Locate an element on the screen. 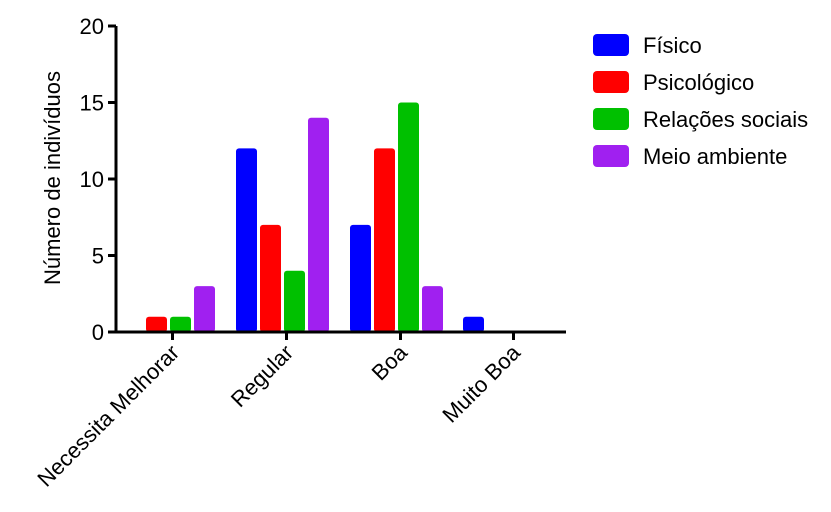 The height and width of the screenshot is (512, 831). legend-label: Relações sociais is located at coordinates (725, 119).